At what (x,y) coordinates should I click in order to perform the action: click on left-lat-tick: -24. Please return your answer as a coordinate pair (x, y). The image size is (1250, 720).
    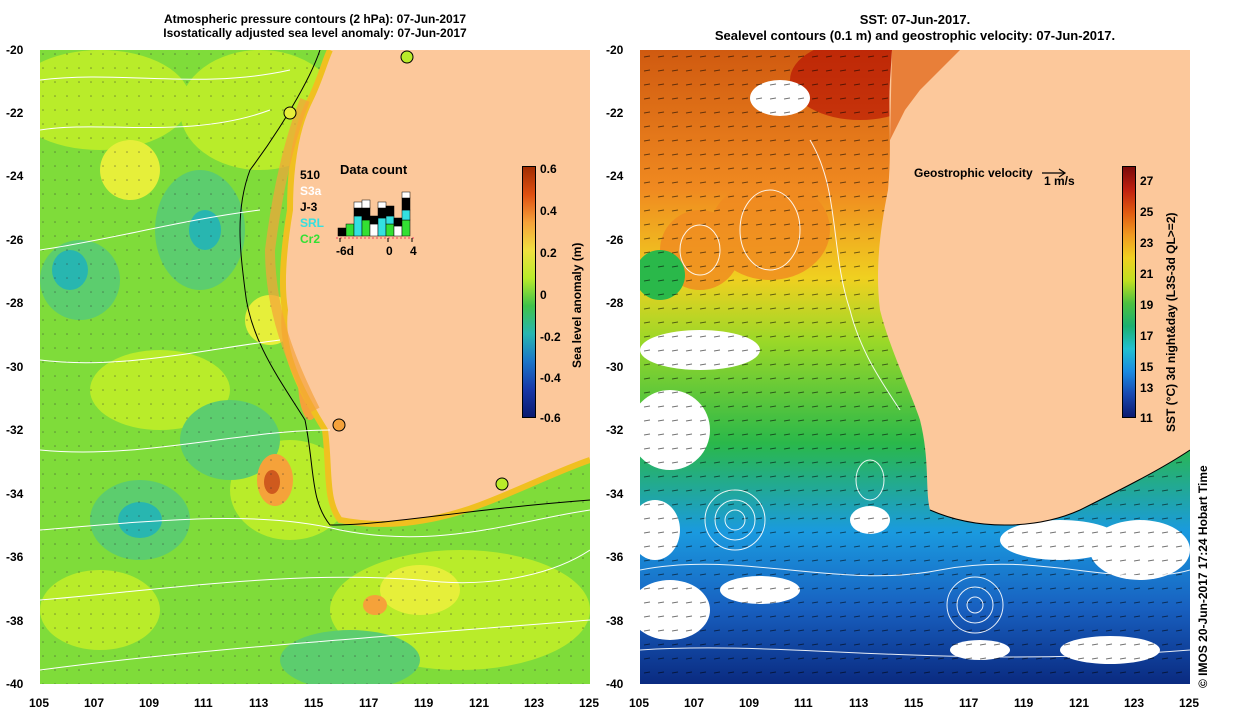
    Looking at the image, I should click on (15, 176).